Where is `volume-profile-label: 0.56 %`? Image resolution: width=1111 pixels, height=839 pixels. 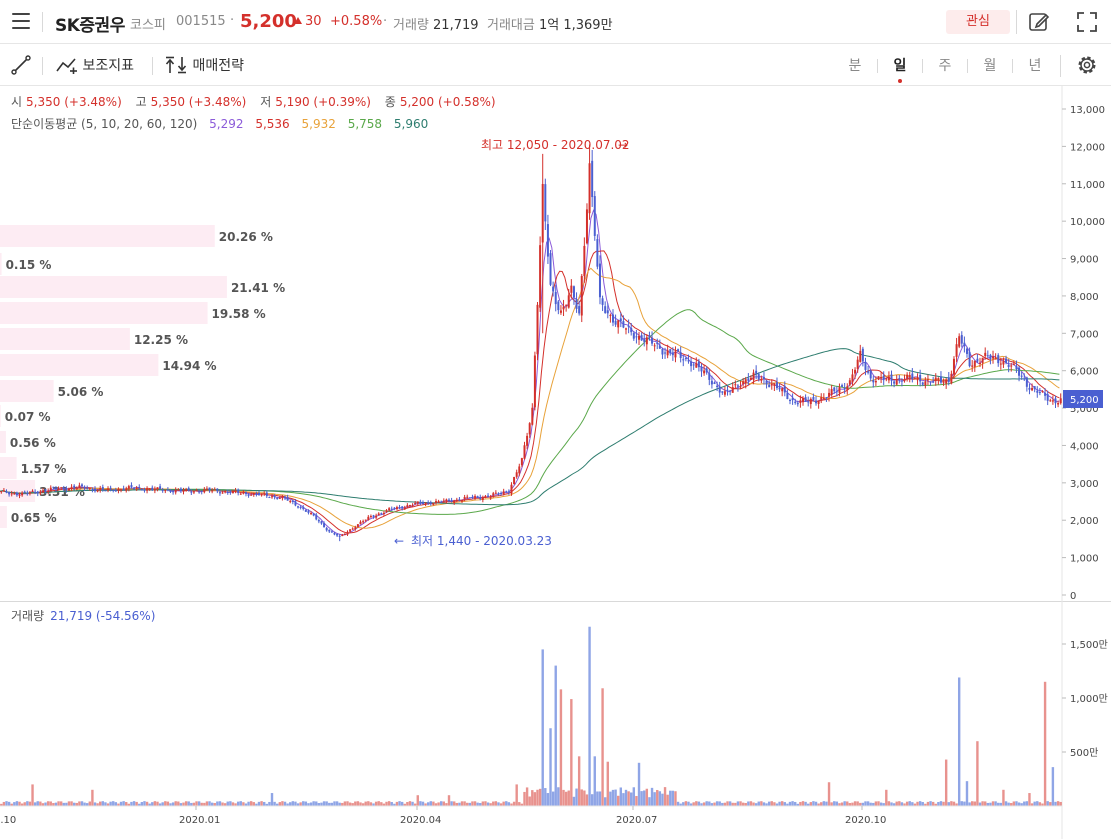 volume-profile-label: 0.56 % is located at coordinates (33, 443).